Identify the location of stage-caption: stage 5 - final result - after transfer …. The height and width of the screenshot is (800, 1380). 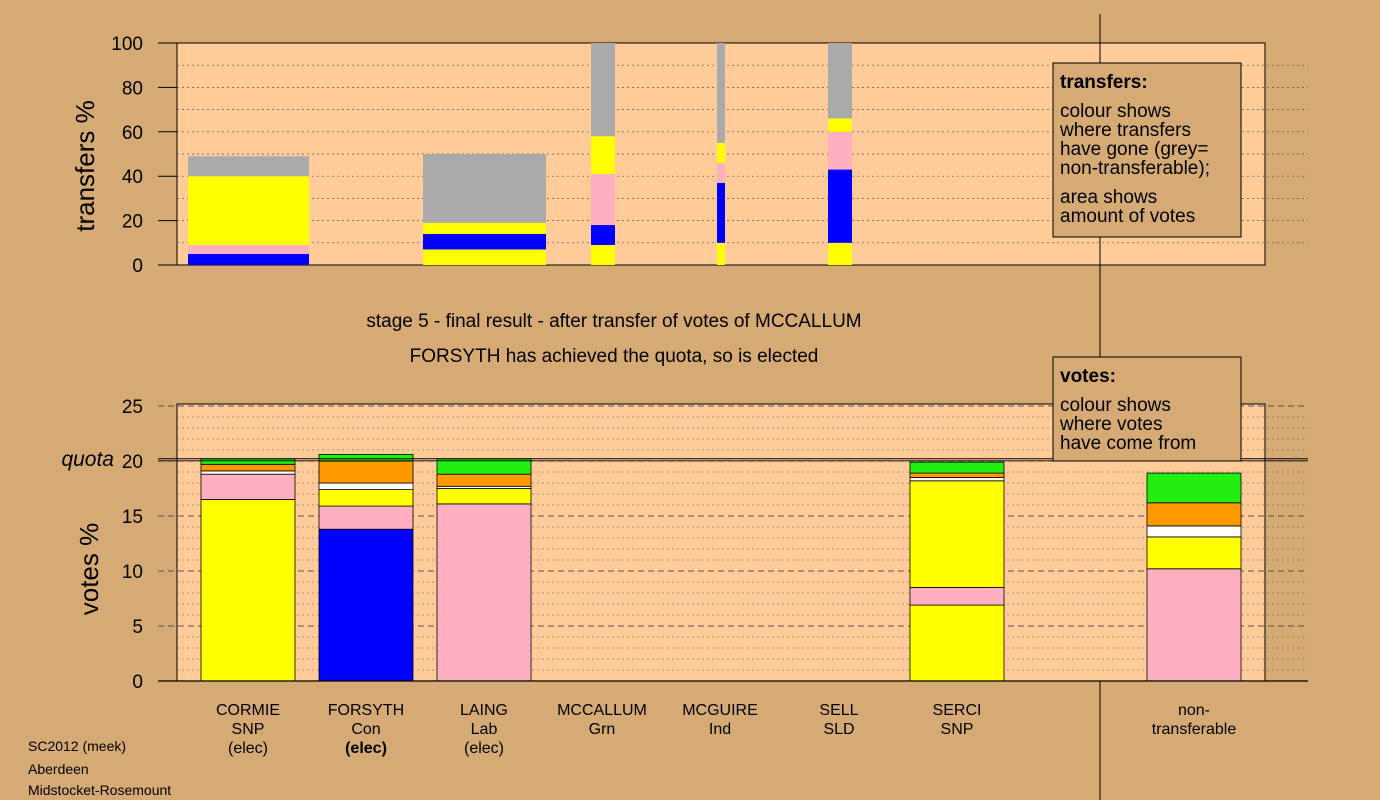
(613, 321).